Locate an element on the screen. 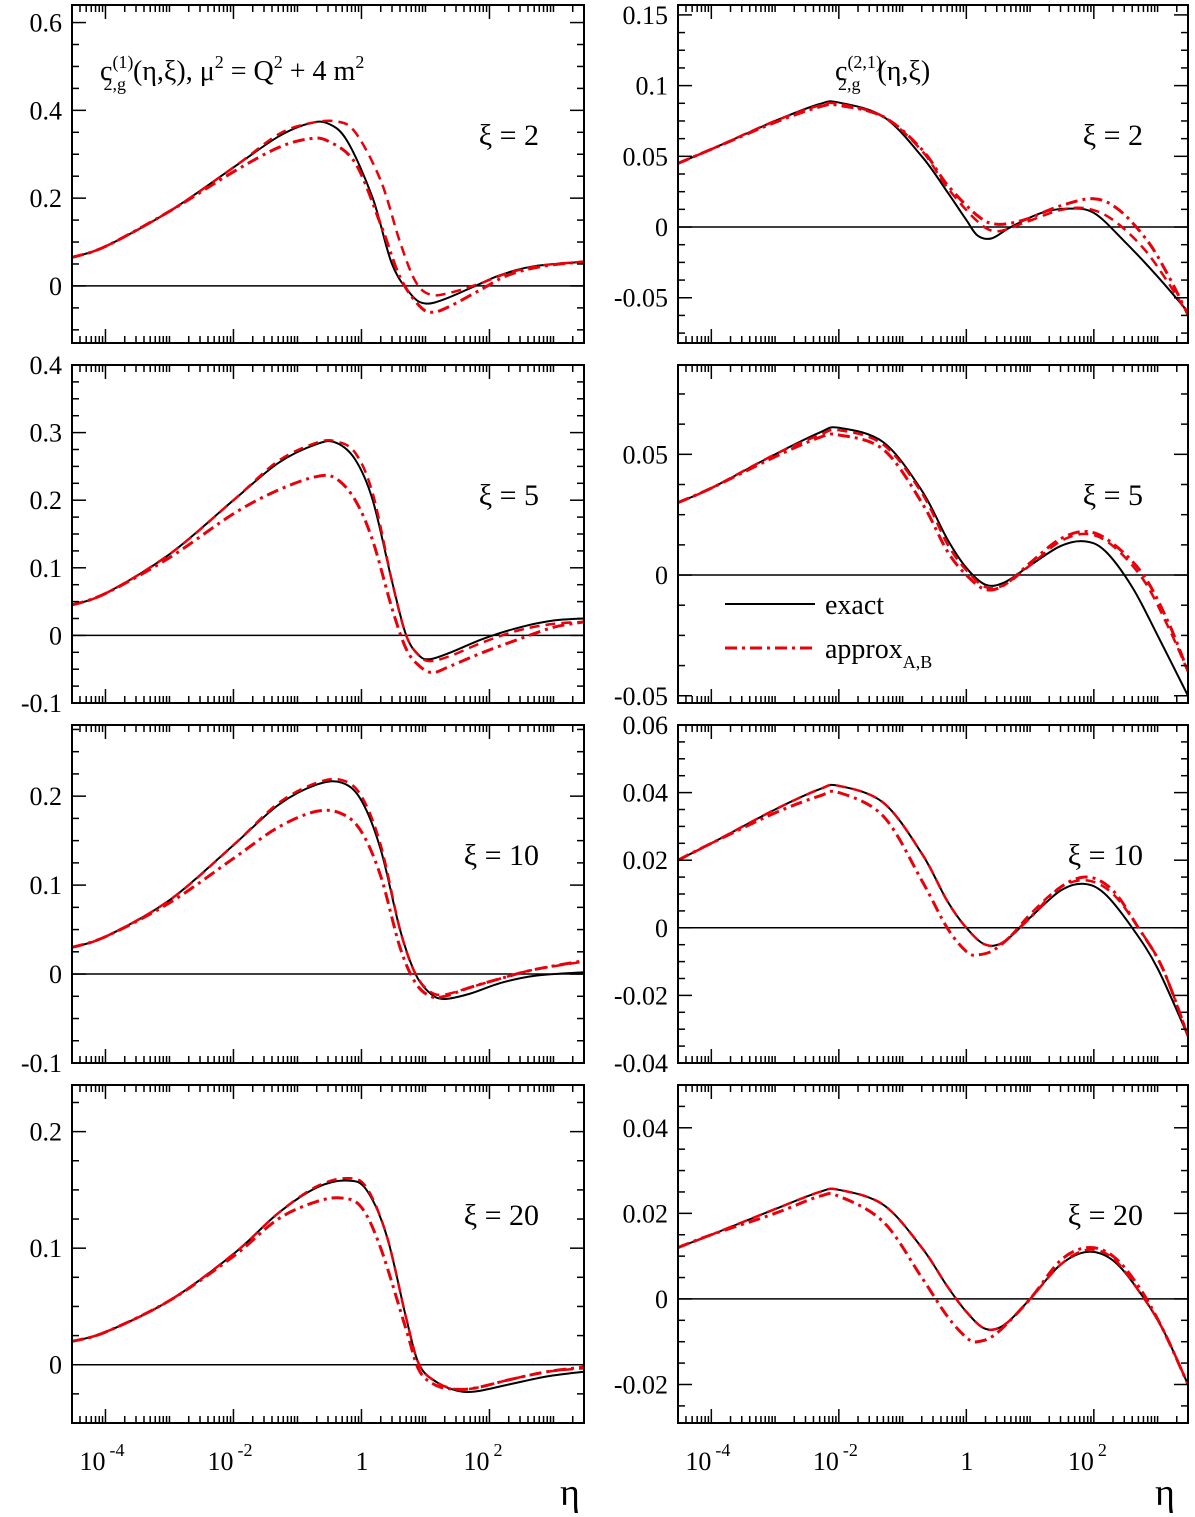  panel-right-2: -0.04 -0.02 0 0.02 0.04 0.06 ξ = 10 is located at coordinates (901, 894).